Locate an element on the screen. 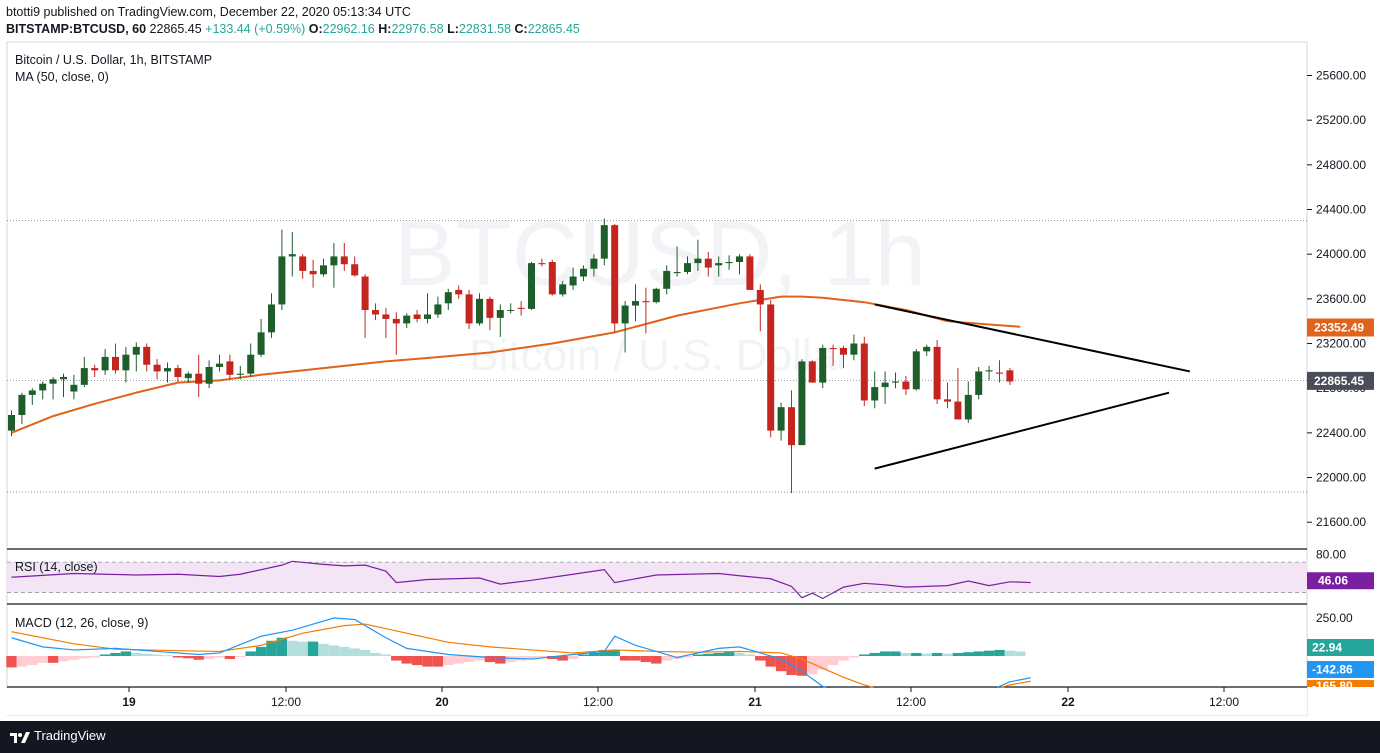 This screenshot has height=753, width=1380. ma-price-marker-bg is located at coordinates (1340, 327).